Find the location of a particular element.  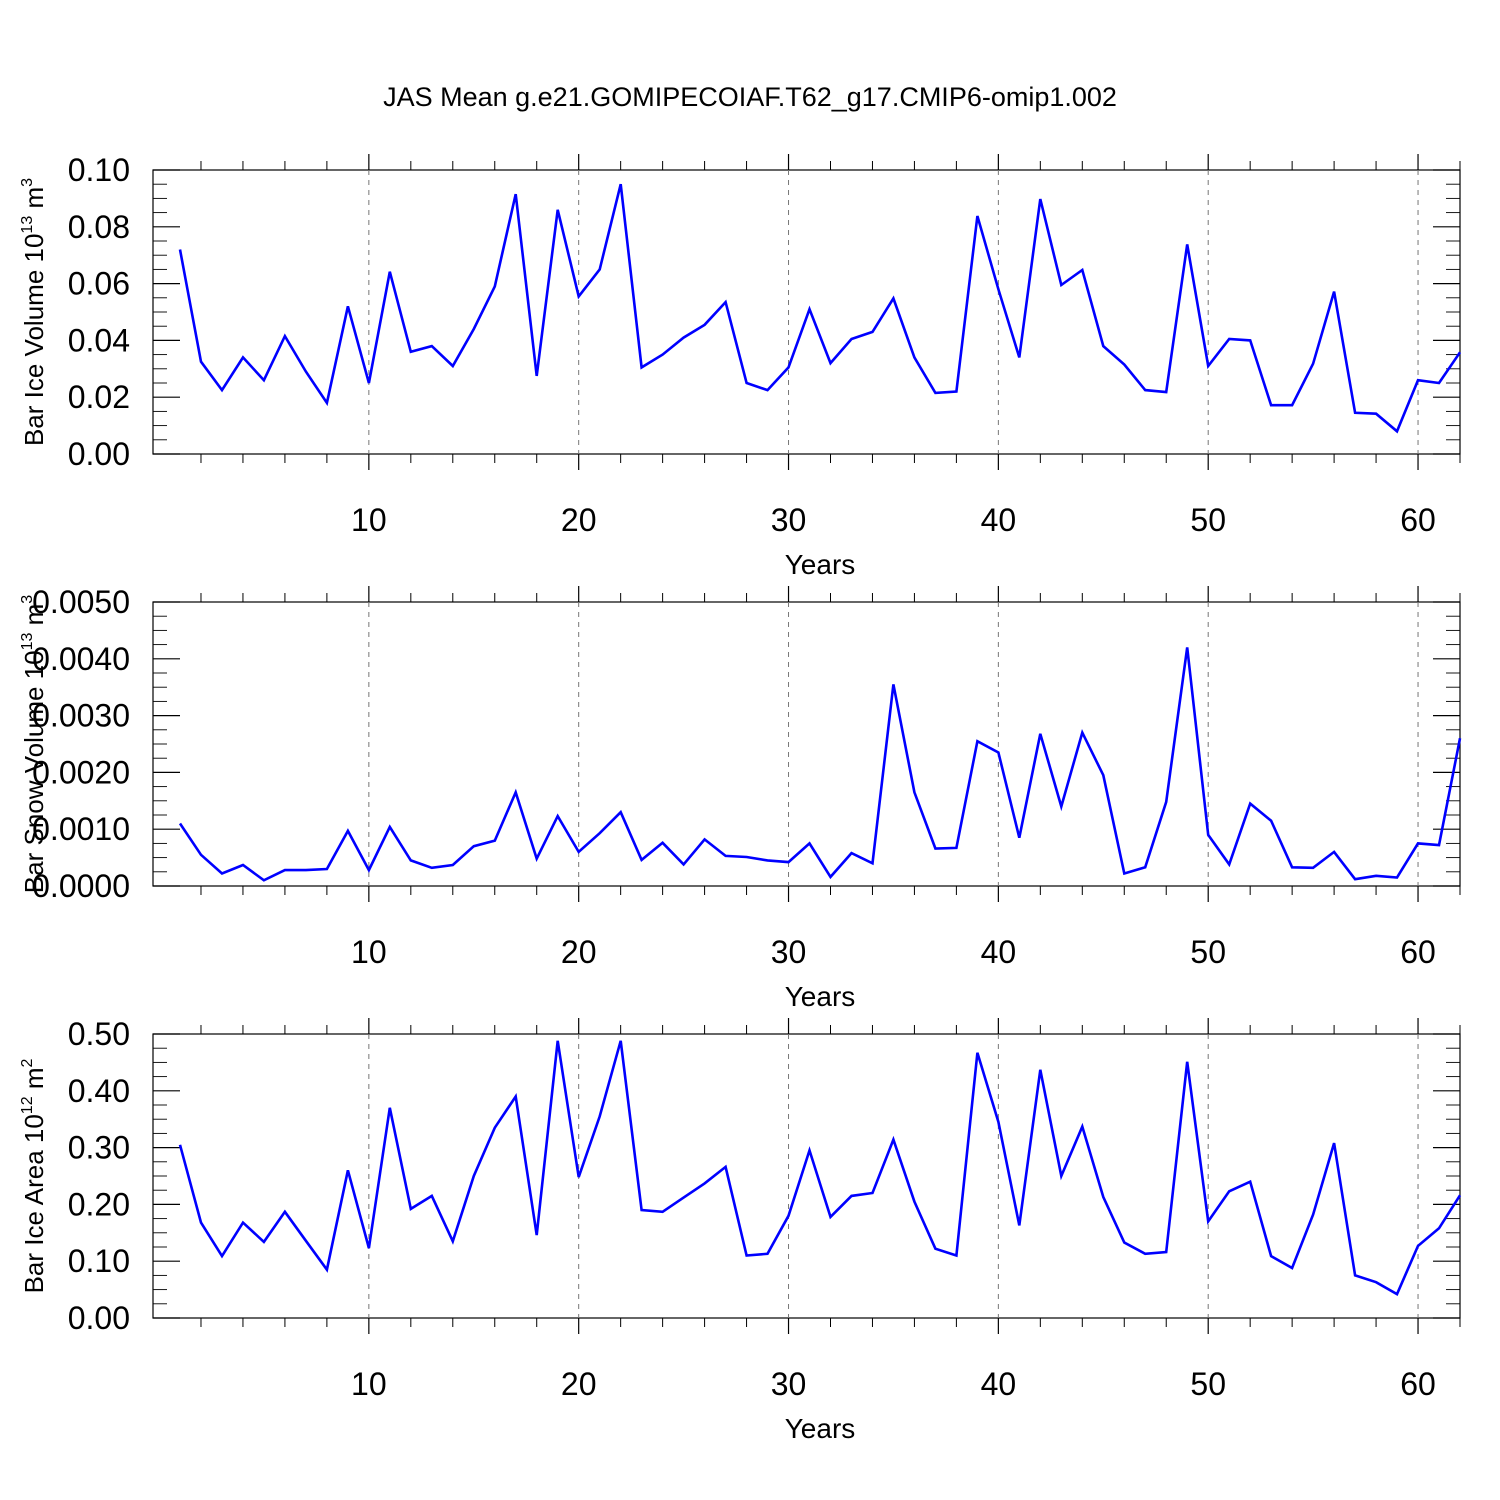

y-tick-label: 0.02 is located at coordinates (99, 397).